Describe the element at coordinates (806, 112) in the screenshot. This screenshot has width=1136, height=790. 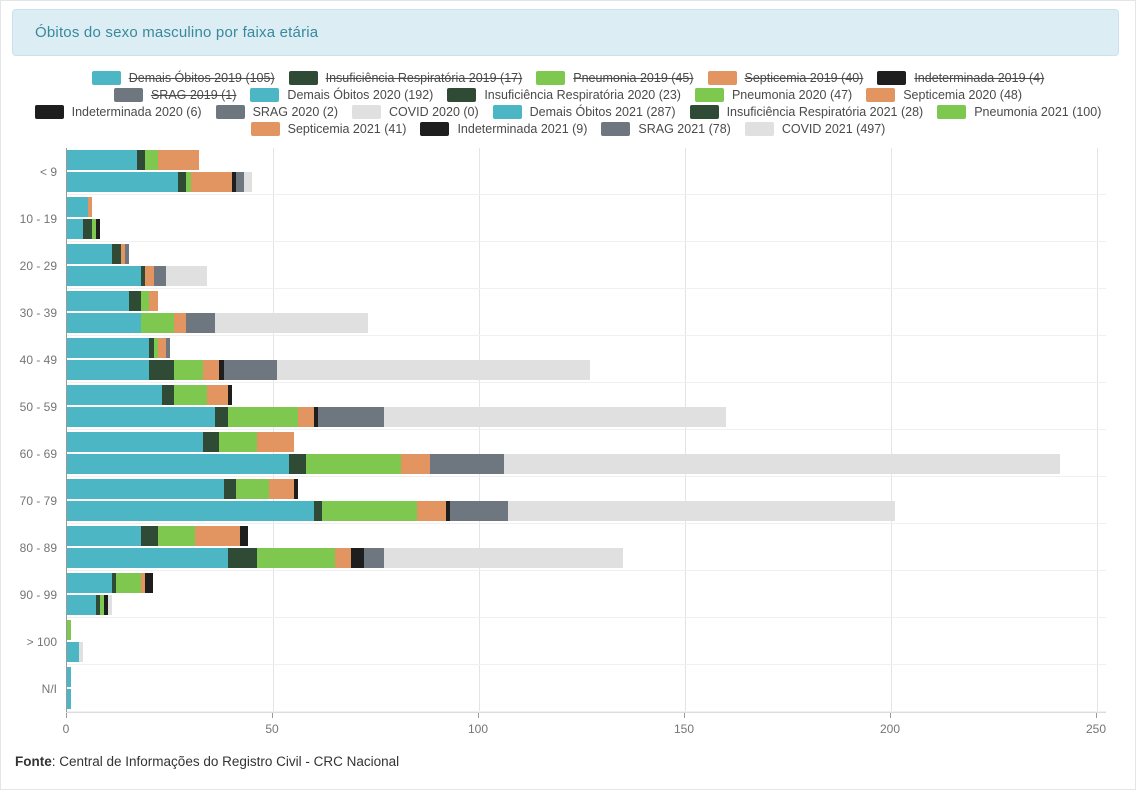
I see `legend-item: Insuficiência Respiratória 2021 (28)` at that location.